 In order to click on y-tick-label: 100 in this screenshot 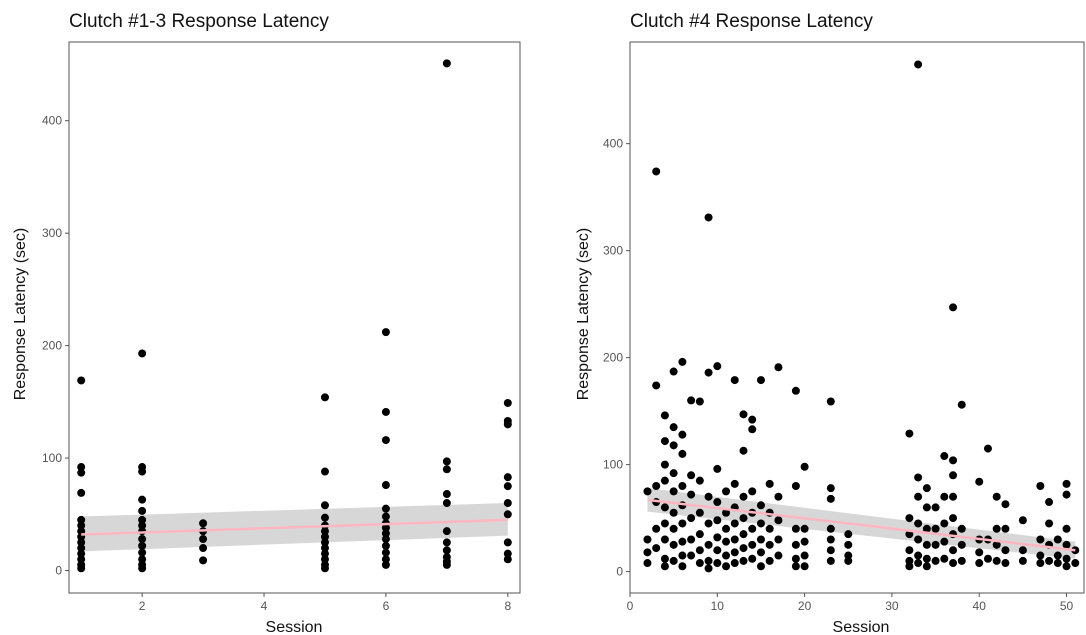, I will do `click(52, 458)`.